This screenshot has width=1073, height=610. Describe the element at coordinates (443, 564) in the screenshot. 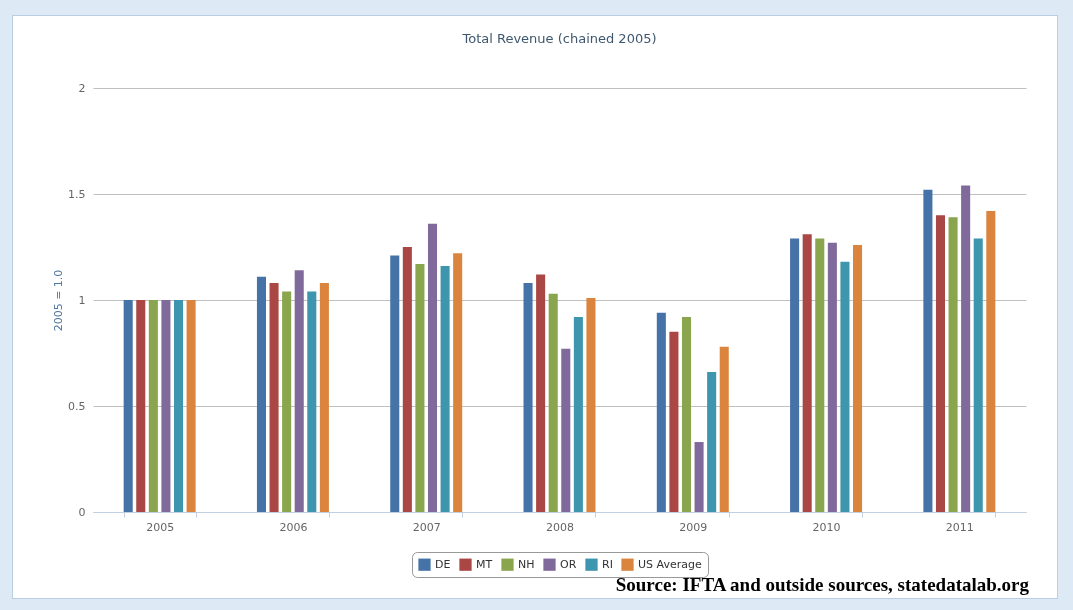

I see `legend-label: DE` at that location.